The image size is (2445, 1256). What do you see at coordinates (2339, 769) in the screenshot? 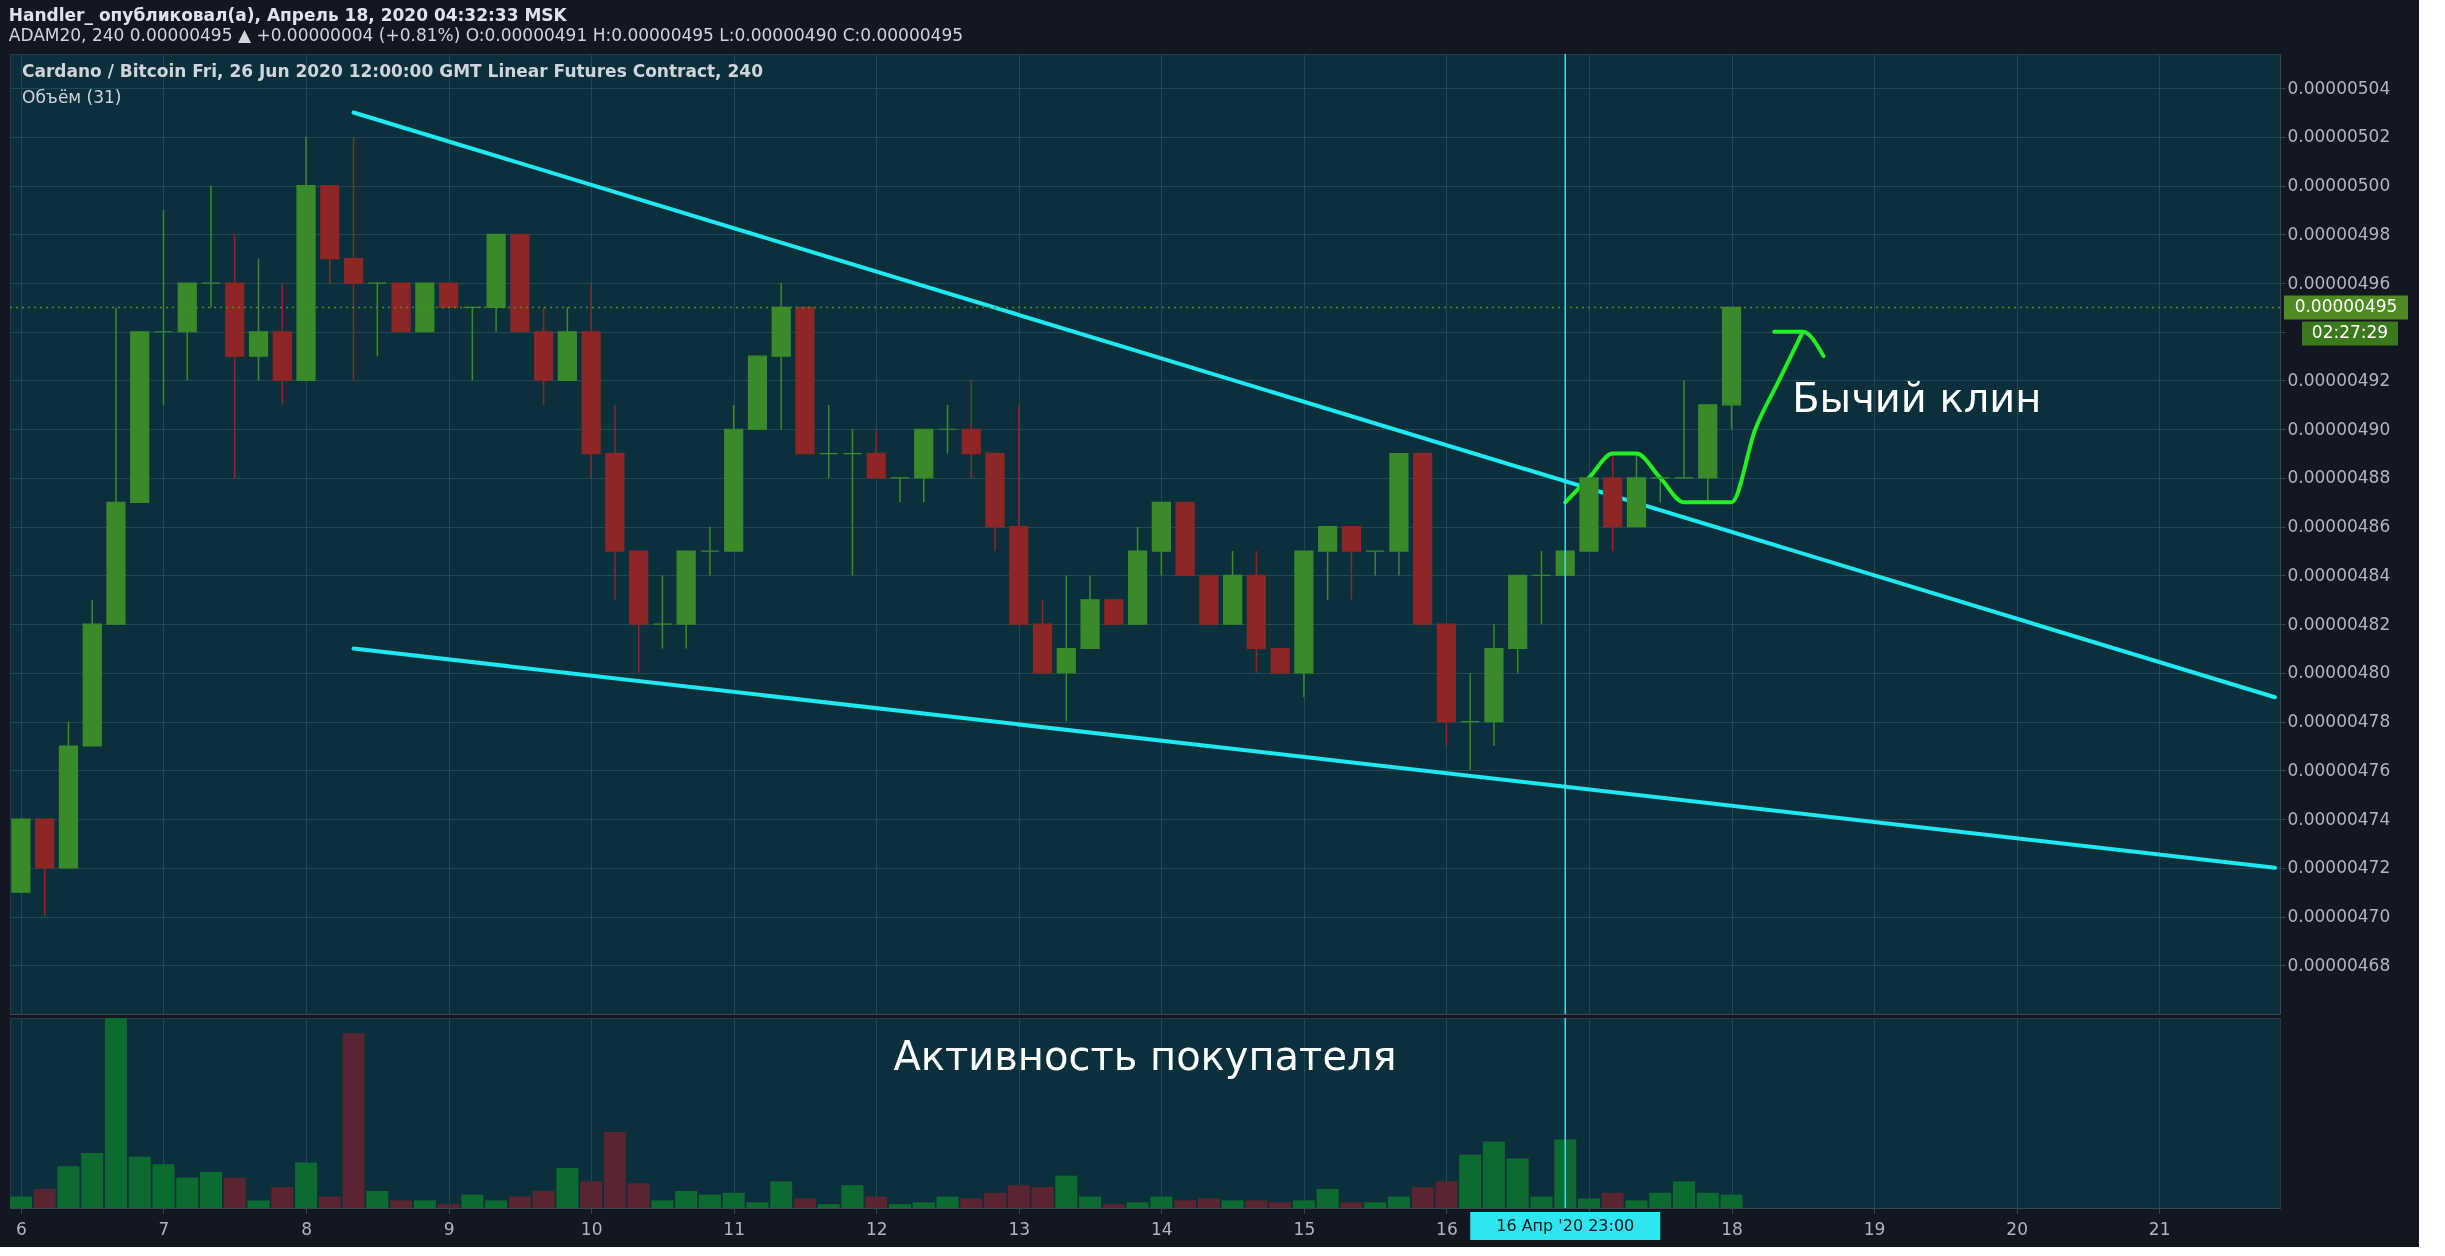
I see `y-tick-label: 0.00000476` at bounding box center [2339, 769].